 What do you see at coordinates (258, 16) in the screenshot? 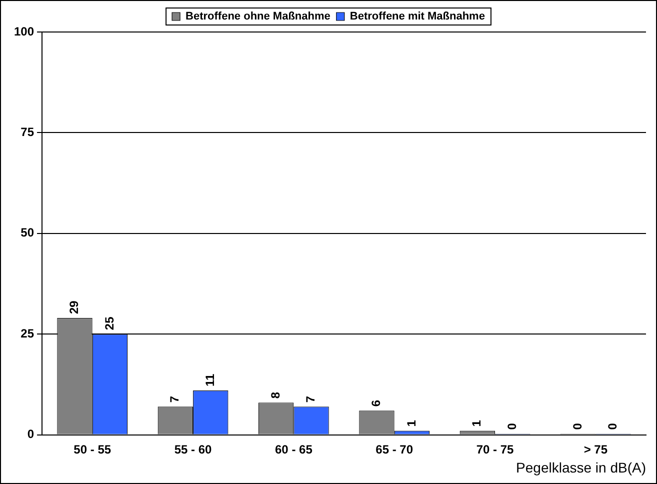
I see `legend-label: Betroffene ohne Maßnahme` at bounding box center [258, 16].